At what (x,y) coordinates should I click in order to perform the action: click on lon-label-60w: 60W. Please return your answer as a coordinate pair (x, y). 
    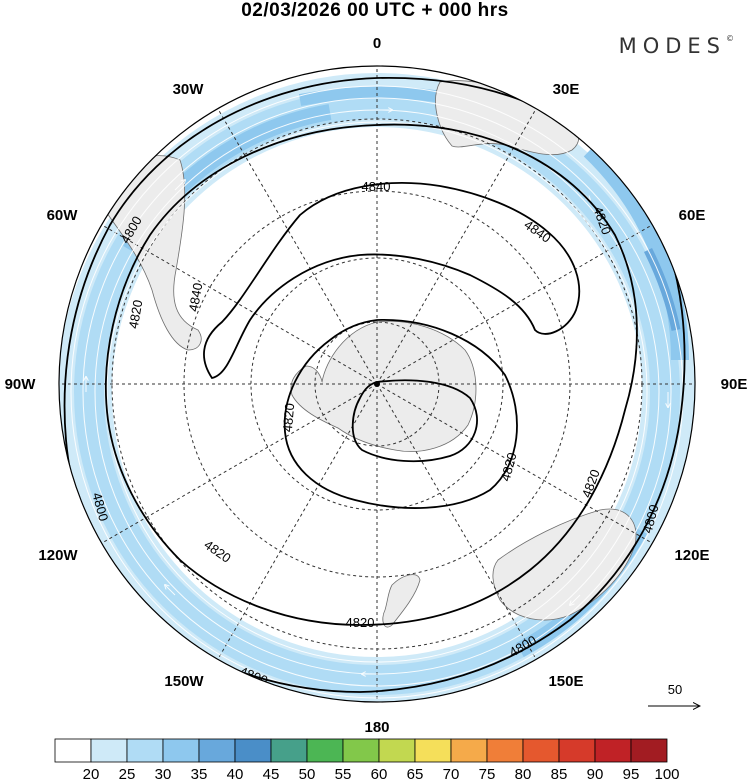
    Looking at the image, I should click on (63, 215).